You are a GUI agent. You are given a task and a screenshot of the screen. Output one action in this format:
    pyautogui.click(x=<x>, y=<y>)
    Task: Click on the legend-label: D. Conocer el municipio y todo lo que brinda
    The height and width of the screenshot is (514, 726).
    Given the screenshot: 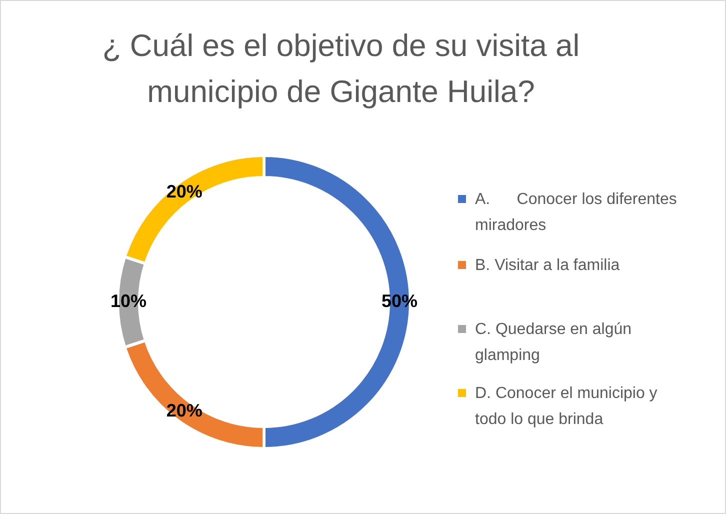 What is the action you would take?
    pyautogui.click(x=566, y=407)
    